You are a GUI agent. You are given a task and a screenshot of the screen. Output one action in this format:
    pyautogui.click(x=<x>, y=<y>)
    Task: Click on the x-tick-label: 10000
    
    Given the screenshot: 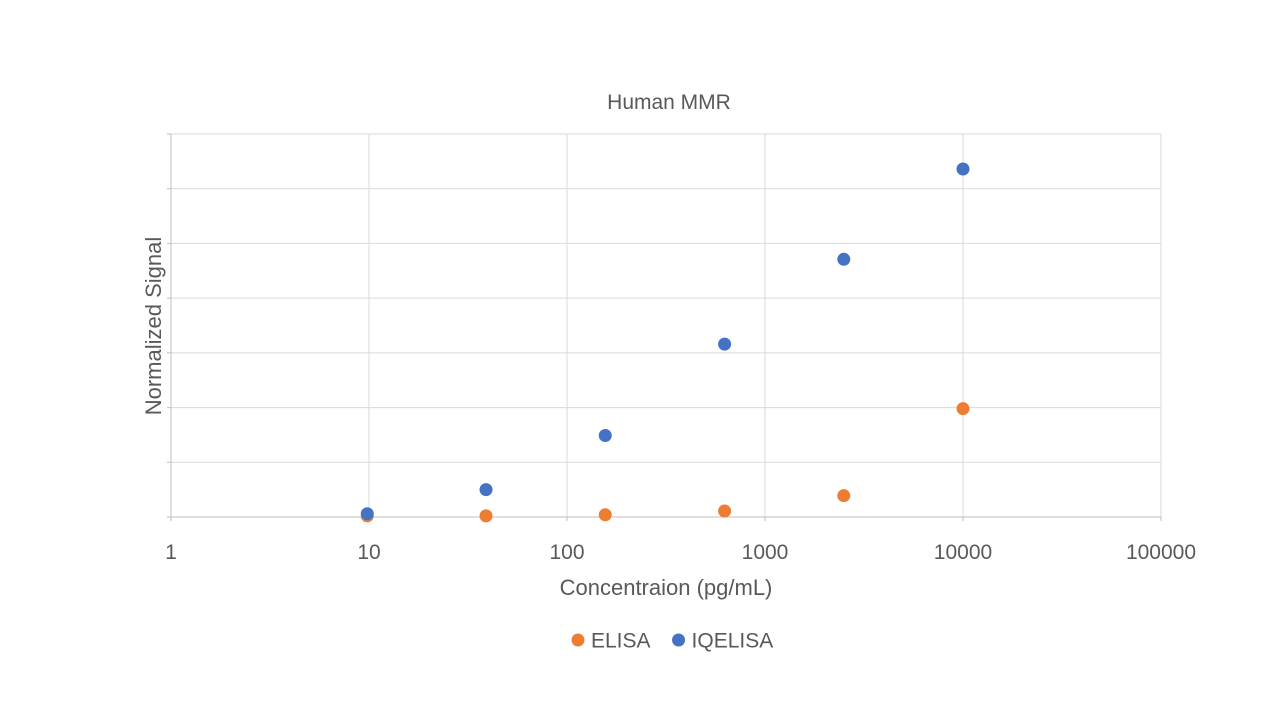 What is the action you would take?
    pyautogui.click(x=963, y=552)
    